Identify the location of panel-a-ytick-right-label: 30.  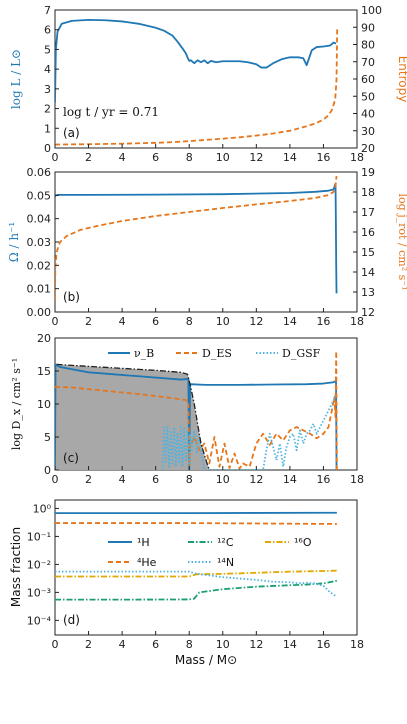
(368, 131).